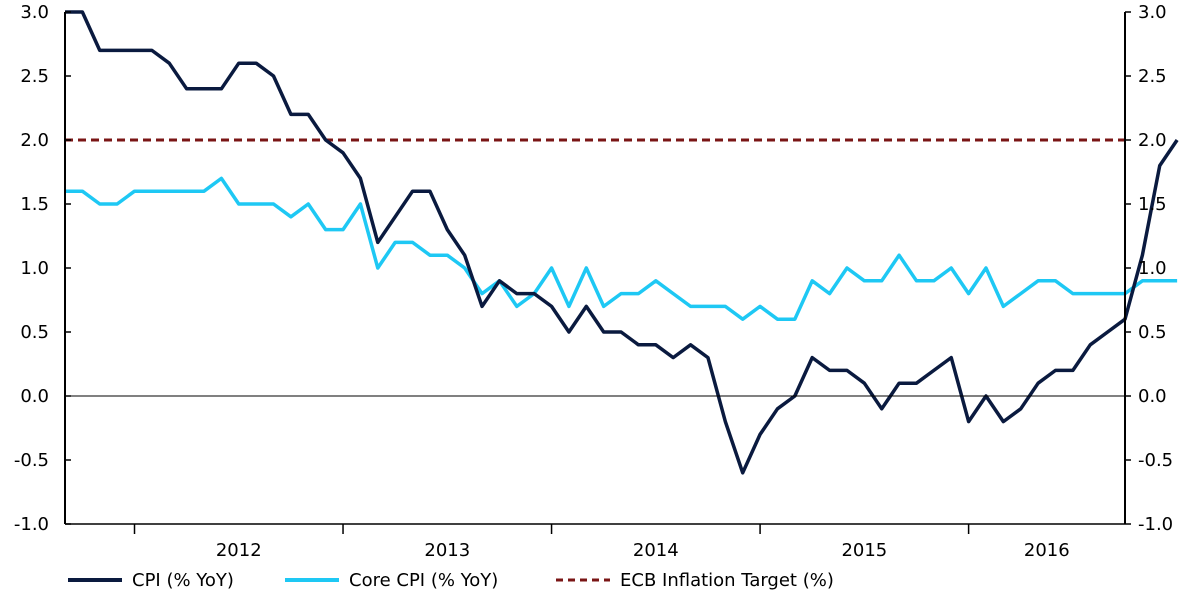 The width and height of the screenshot is (1188, 596). What do you see at coordinates (31, 460) in the screenshot?
I see `y-tick-label-left: -0.5` at bounding box center [31, 460].